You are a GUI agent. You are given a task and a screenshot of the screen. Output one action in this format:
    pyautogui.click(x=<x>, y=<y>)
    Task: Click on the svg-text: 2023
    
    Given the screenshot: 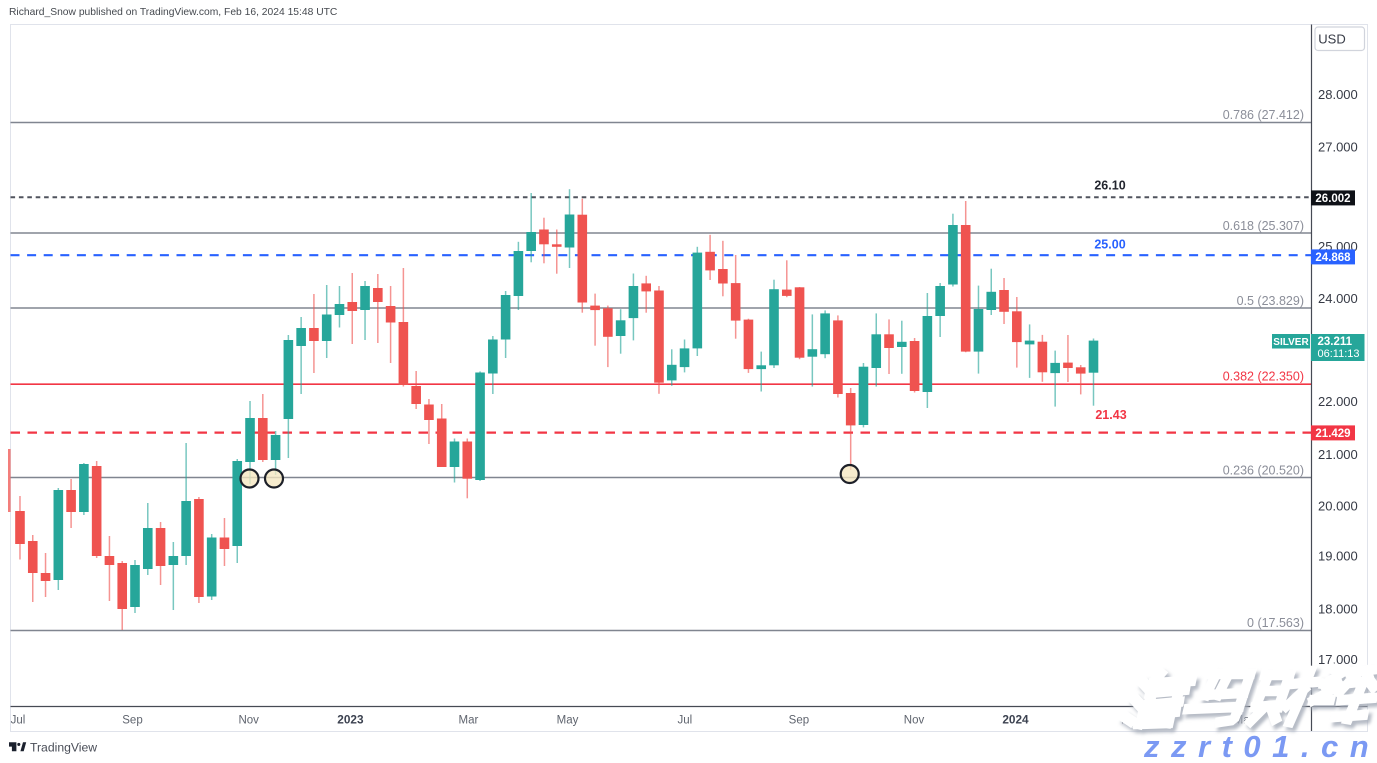 What is the action you would take?
    pyautogui.click(x=350, y=720)
    